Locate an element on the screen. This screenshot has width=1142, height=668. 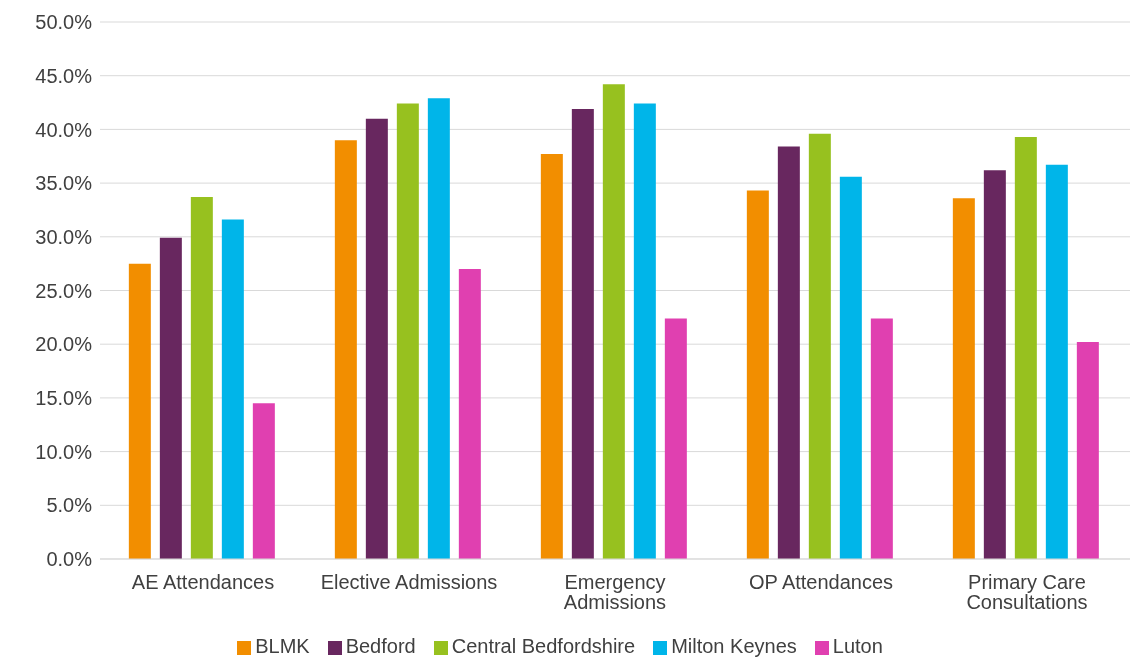
y-tick-label: 35.0% is located at coordinates (64, 183).